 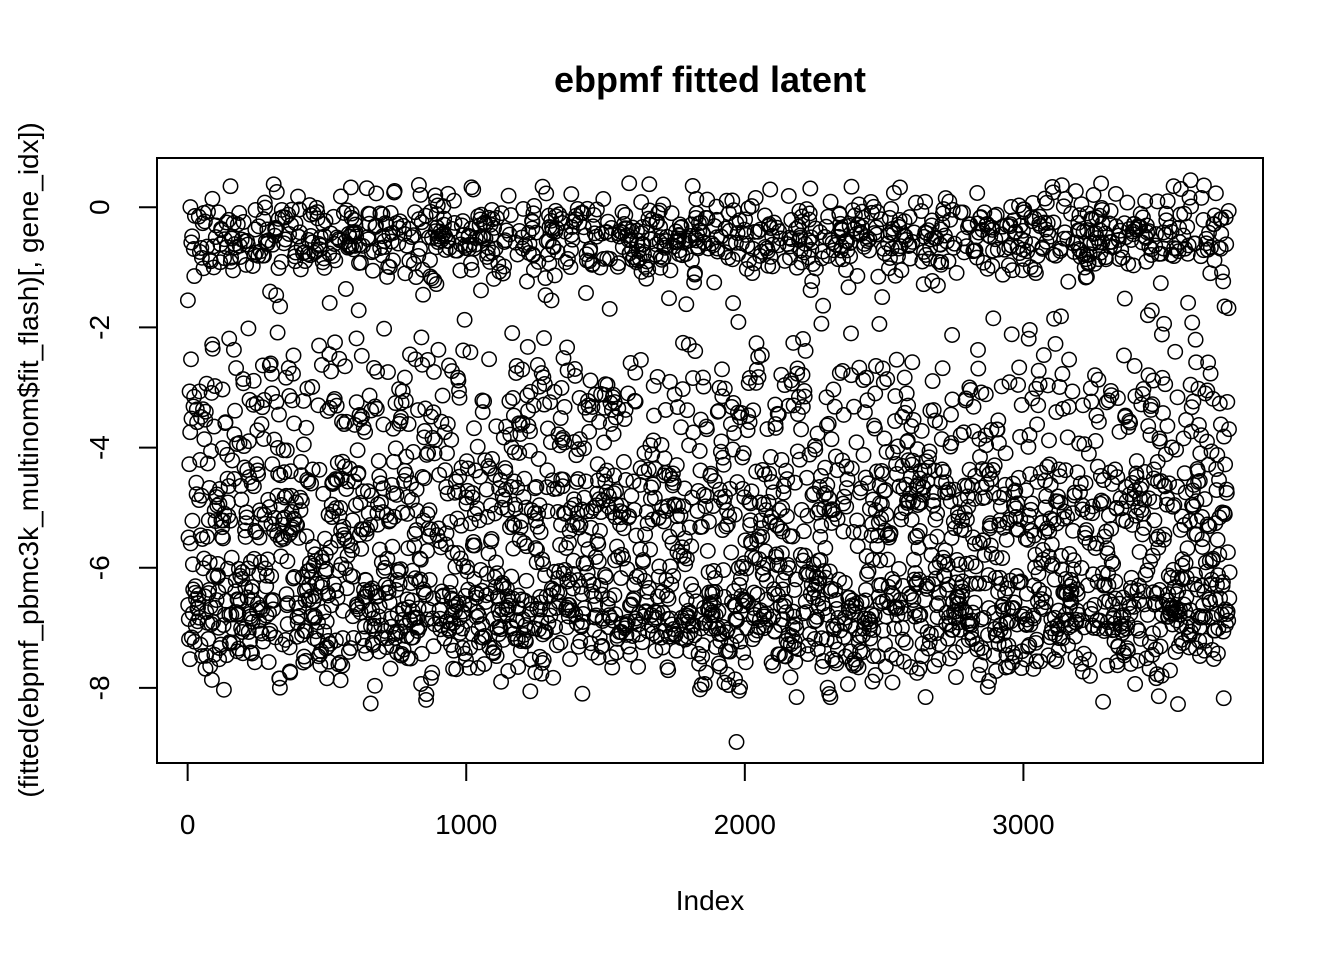 I want to click on y-tick-label: -6, so click(x=99, y=567).